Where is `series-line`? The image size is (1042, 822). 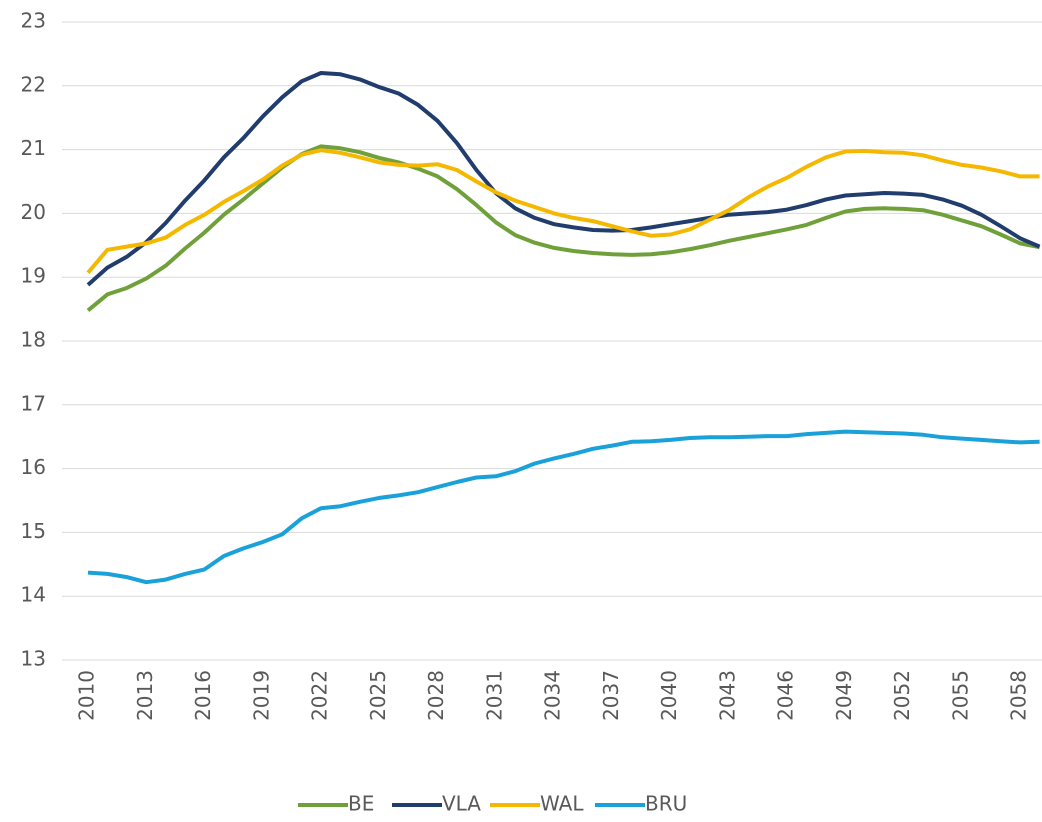
series-line is located at coordinates (563, 211).